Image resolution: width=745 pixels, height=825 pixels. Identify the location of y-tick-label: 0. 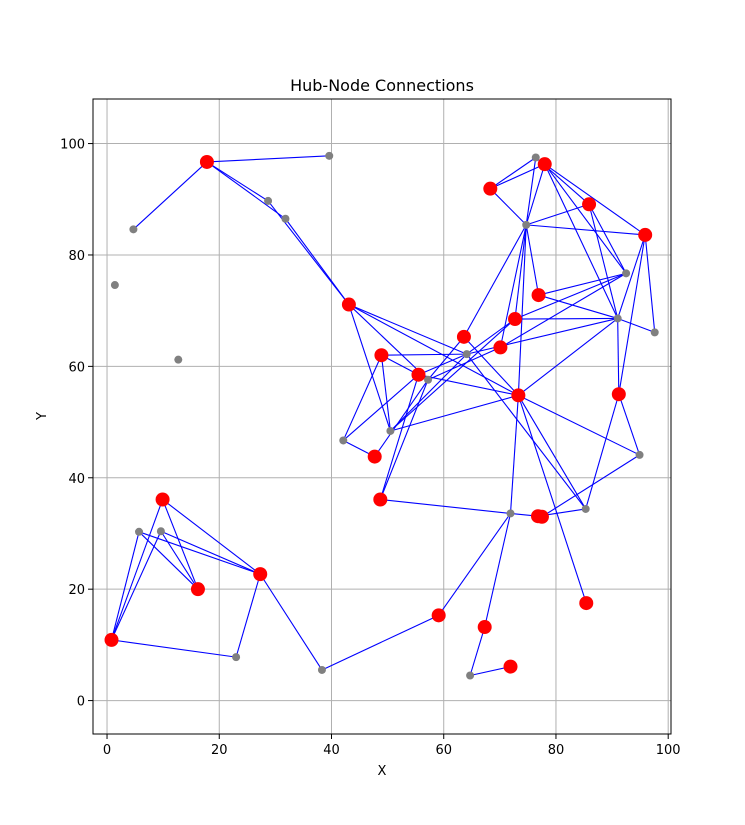
(81, 702).